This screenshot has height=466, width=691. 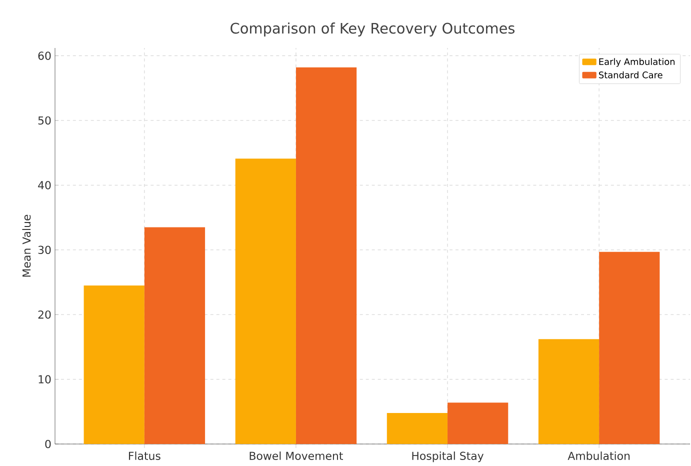 I want to click on y-tick-label: 40, so click(x=44, y=185).